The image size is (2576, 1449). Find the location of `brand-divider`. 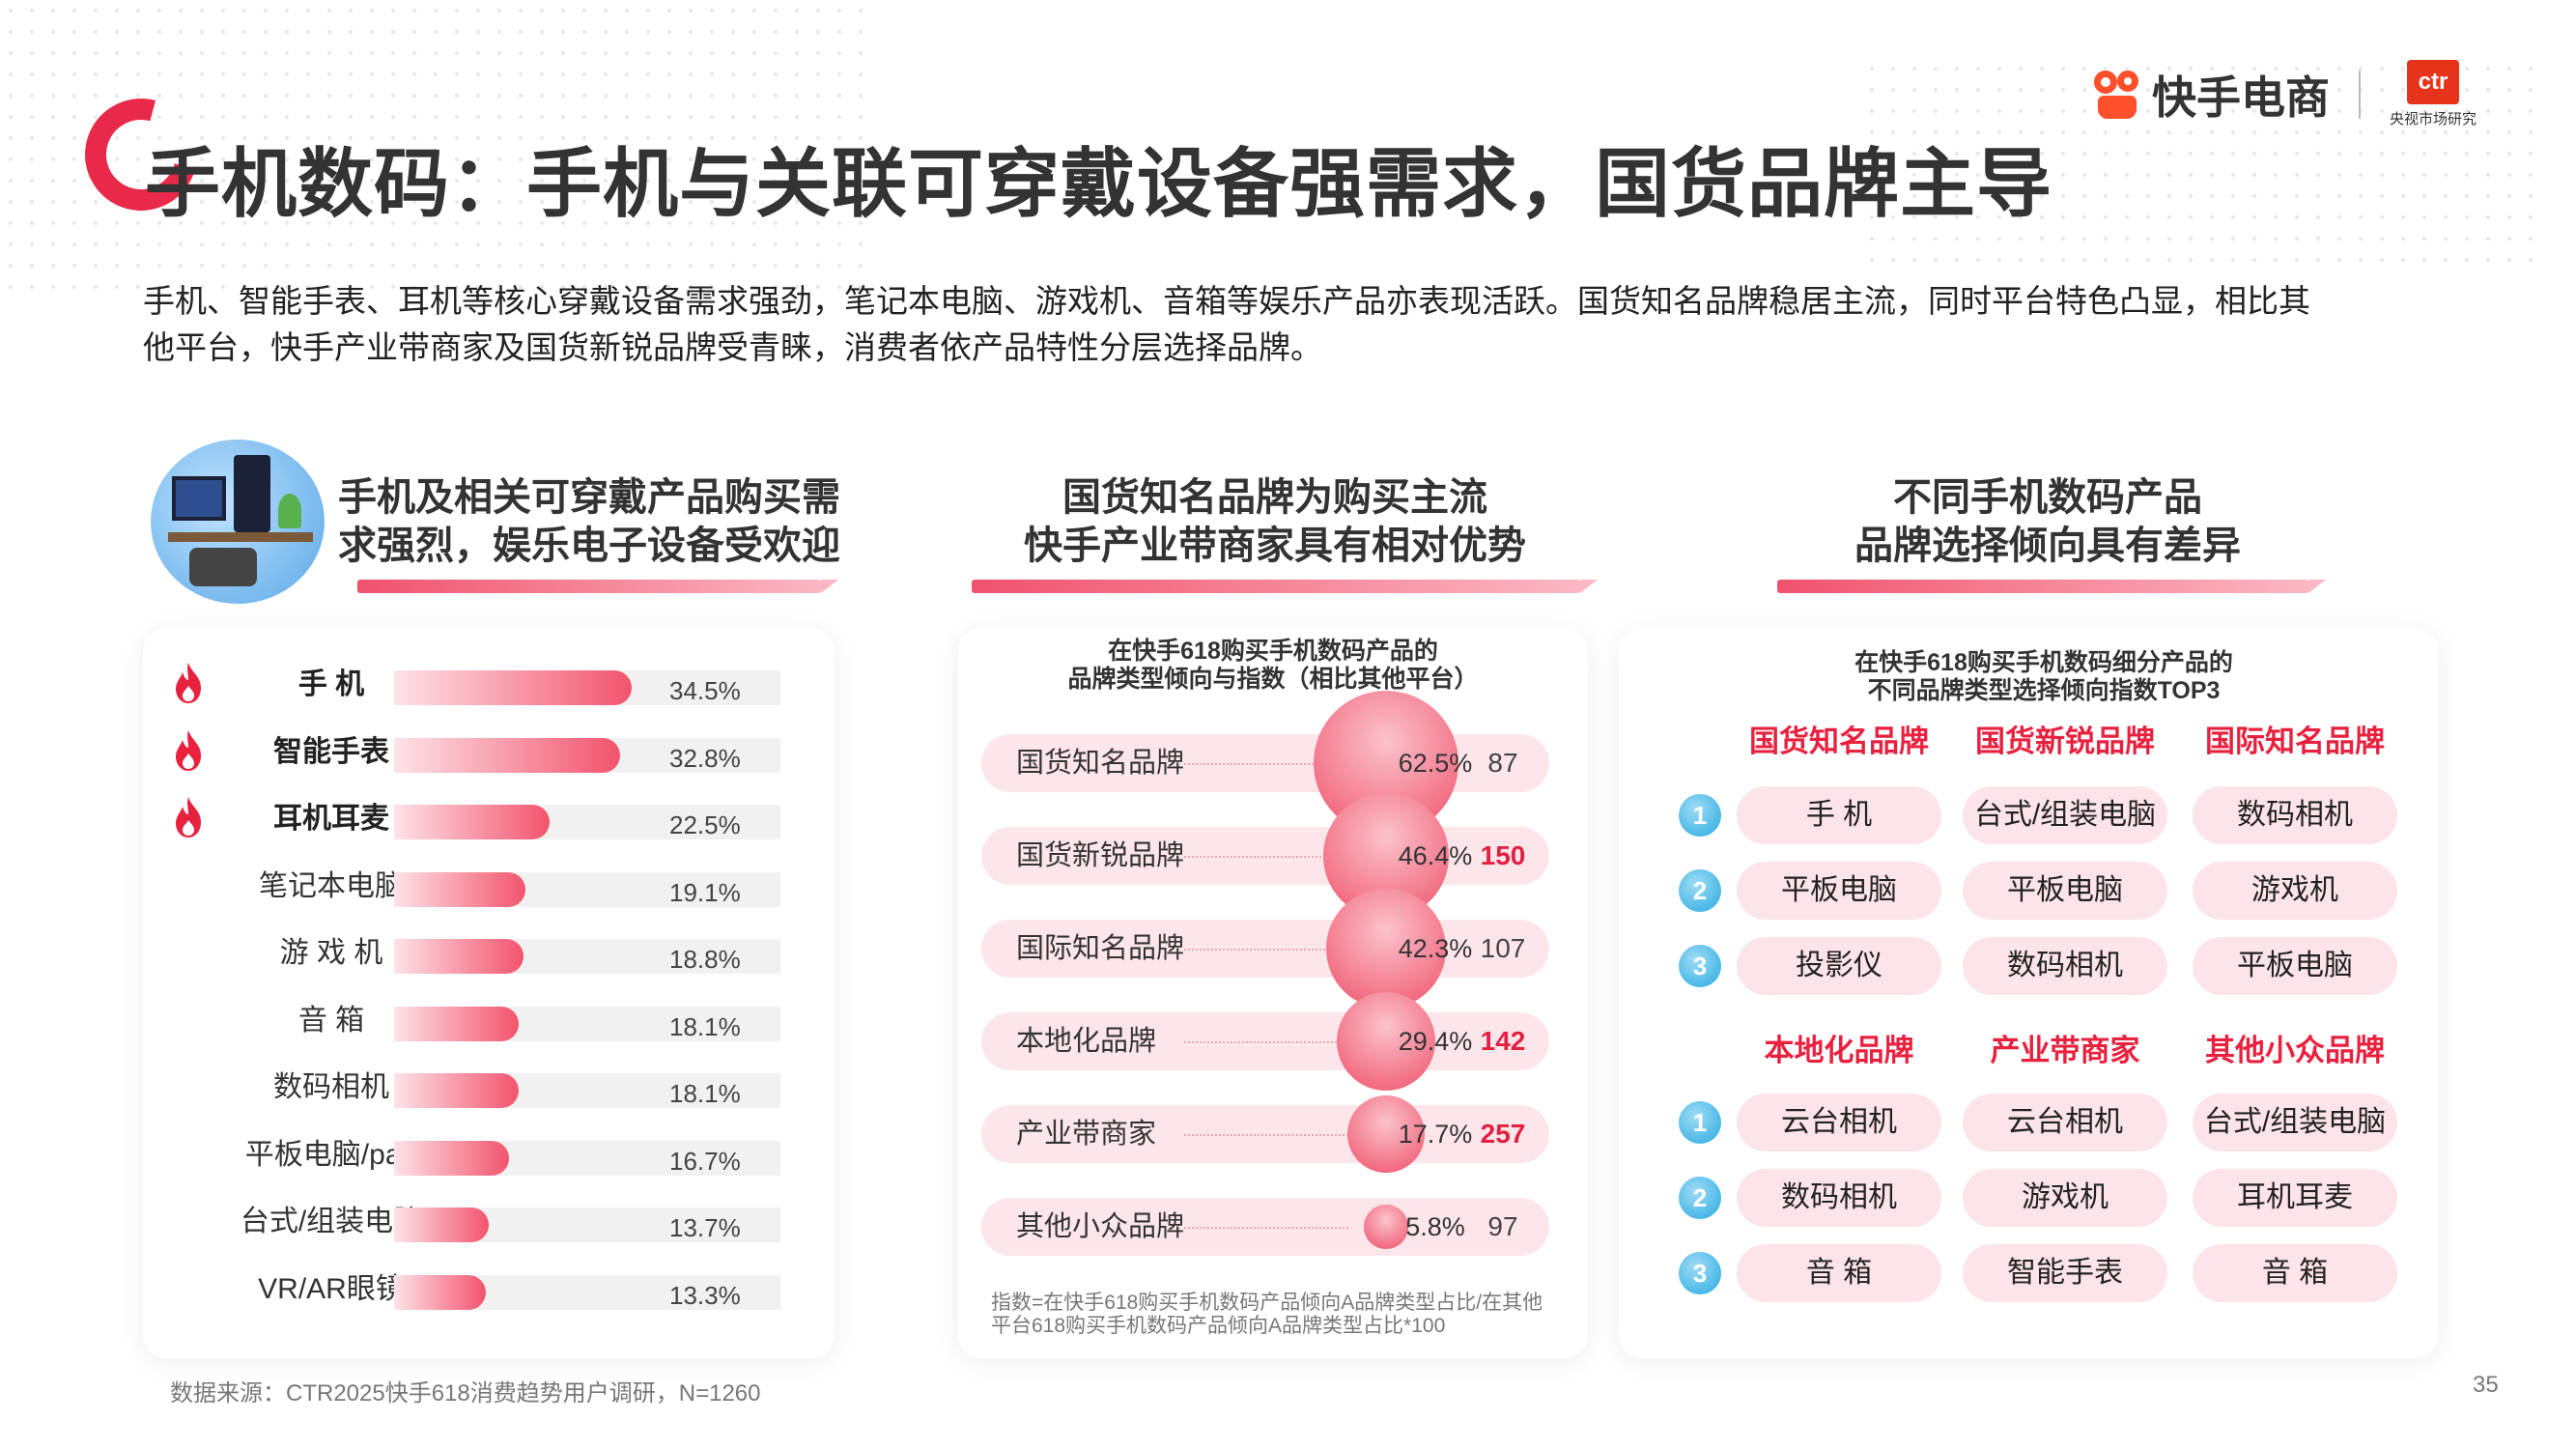

brand-divider is located at coordinates (2360, 94).